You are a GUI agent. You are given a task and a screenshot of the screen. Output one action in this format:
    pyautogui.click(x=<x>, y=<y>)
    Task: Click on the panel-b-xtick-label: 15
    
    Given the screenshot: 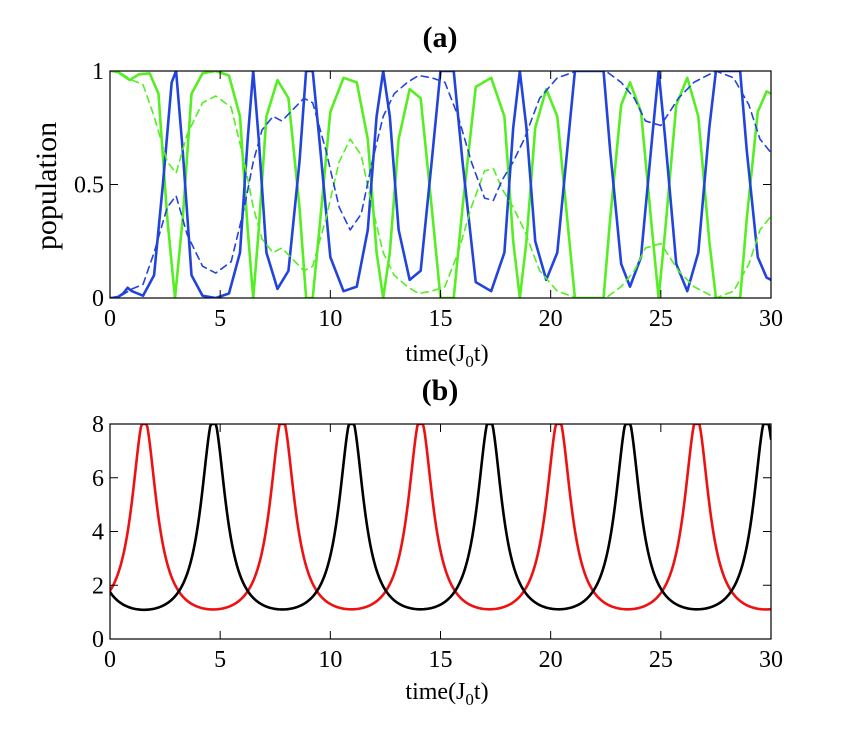 What is the action you would take?
    pyautogui.click(x=441, y=660)
    